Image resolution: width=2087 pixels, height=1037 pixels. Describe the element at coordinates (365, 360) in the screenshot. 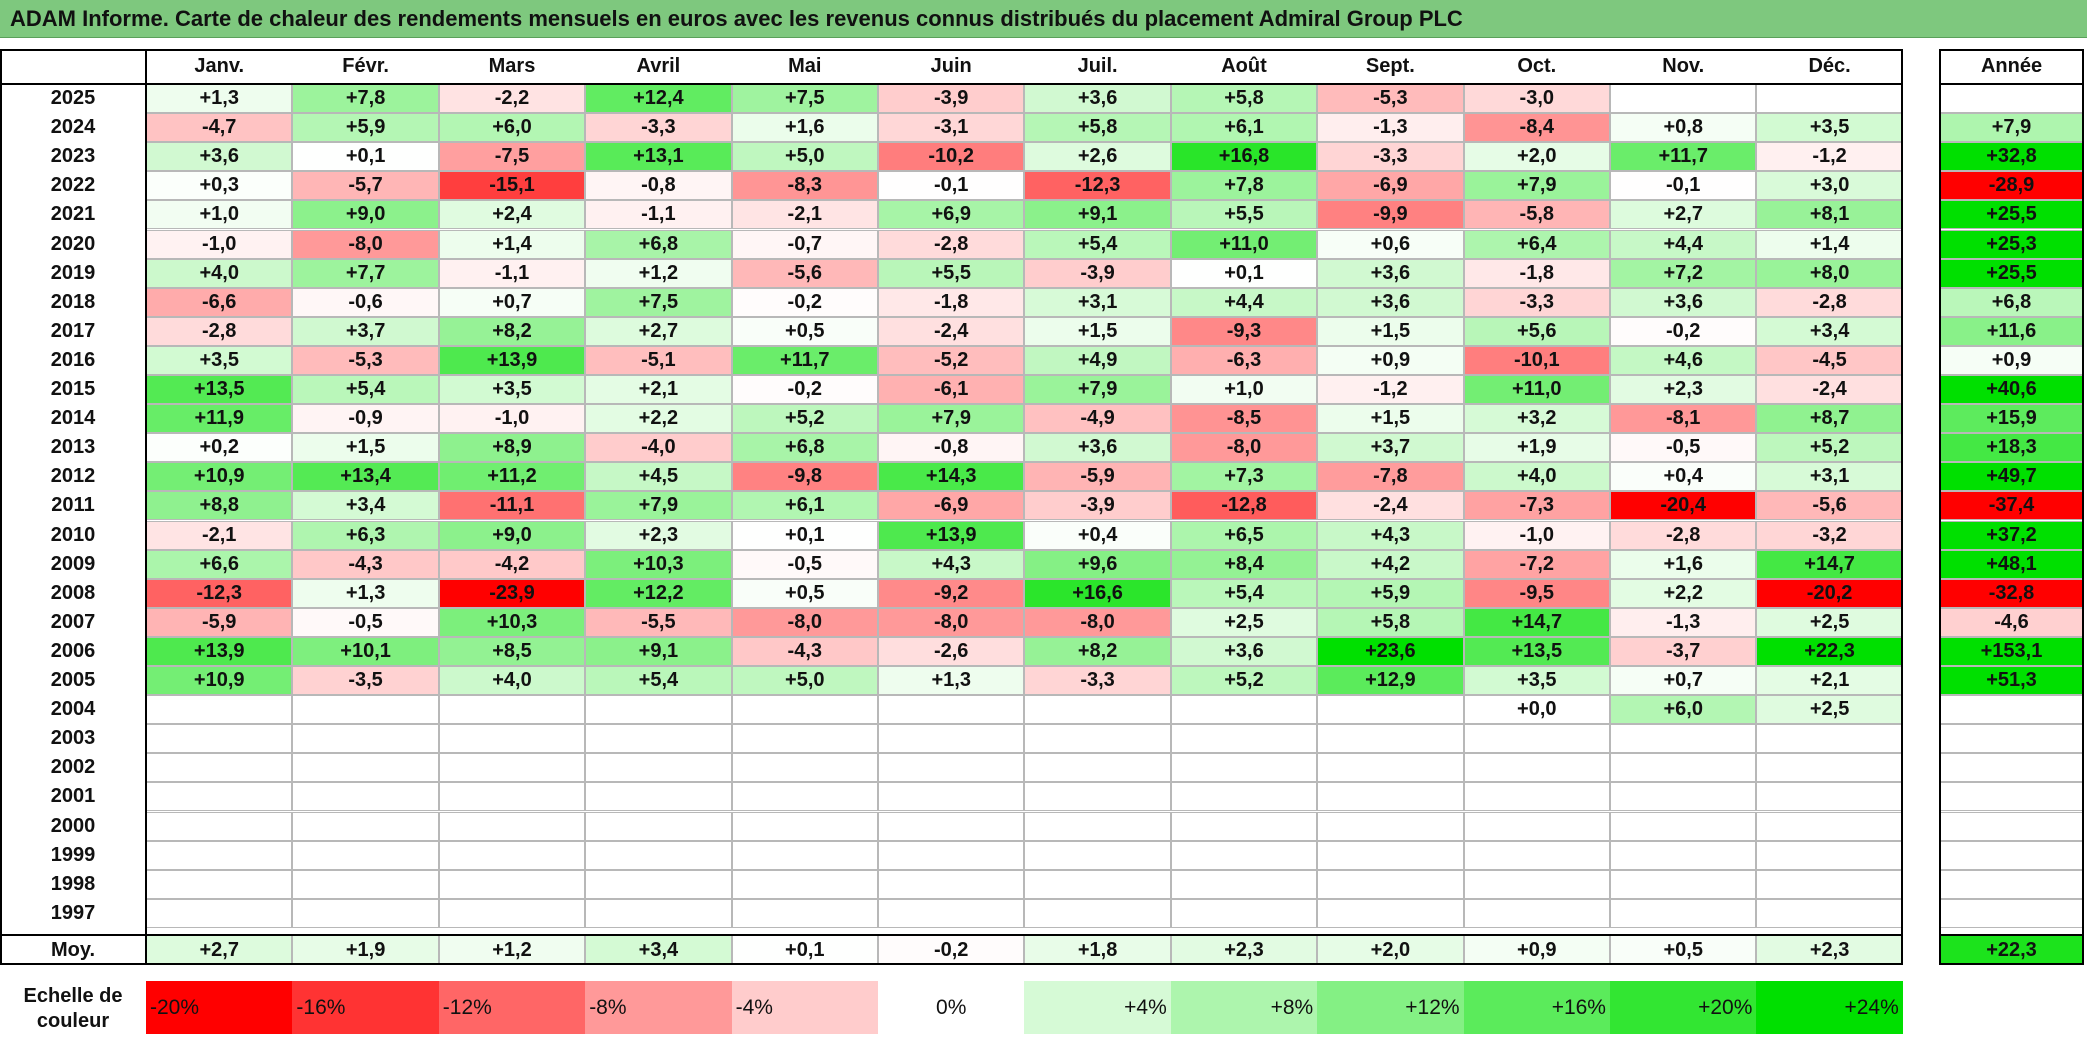

I see `heatmap-cell: -5,3` at that location.